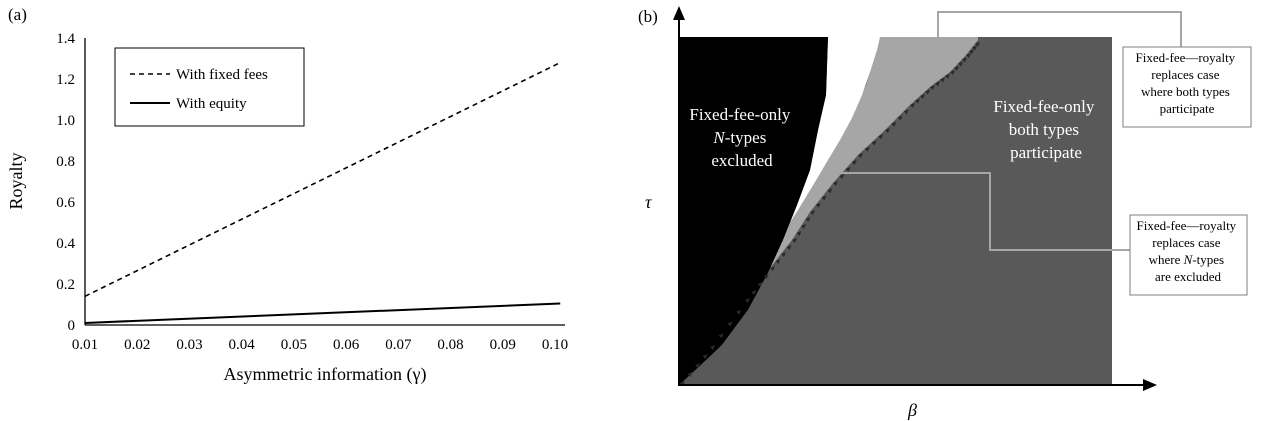 This screenshot has height=421, width=1261. What do you see at coordinates (17, 14) in the screenshot?
I see `panel-a-label: (a)` at bounding box center [17, 14].